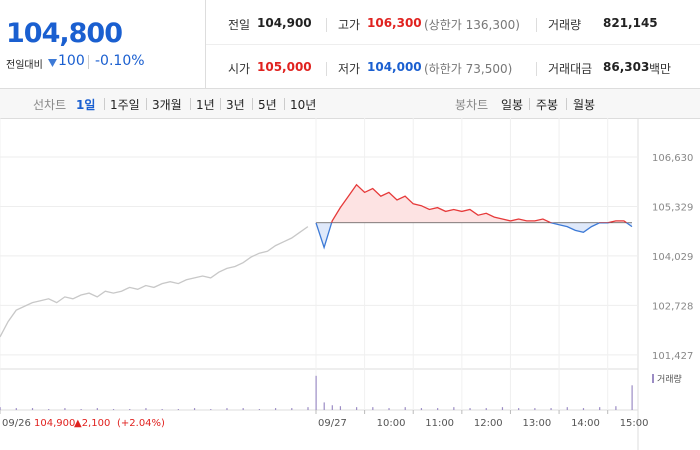  What do you see at coordinates (536, 423) in the screenshot?
I see `x-tick-label: 13:00` at bounding box center [536, 423].